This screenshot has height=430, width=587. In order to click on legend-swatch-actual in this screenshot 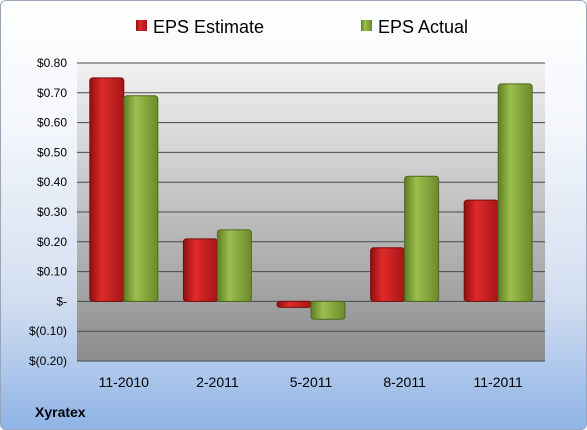, I will do `click(366, 25)`.